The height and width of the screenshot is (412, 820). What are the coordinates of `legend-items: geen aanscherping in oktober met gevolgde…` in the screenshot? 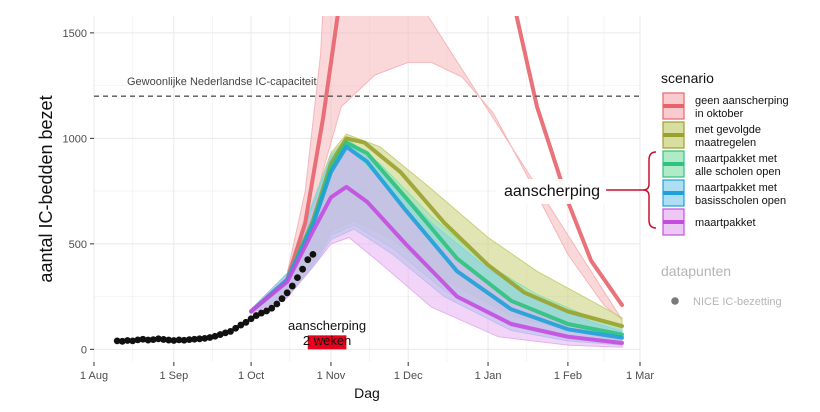 It's located at (725, 164).